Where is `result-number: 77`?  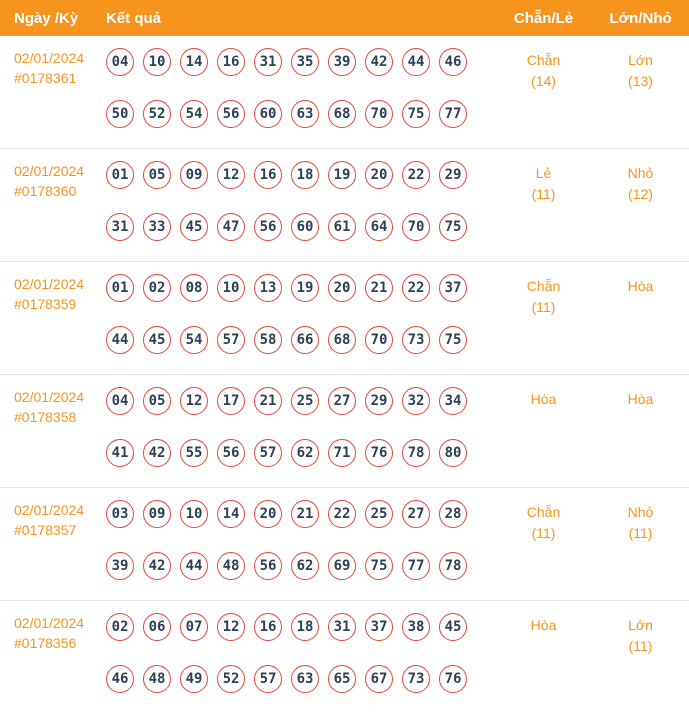
result-number: 77 is located at coordinates (416, 566).